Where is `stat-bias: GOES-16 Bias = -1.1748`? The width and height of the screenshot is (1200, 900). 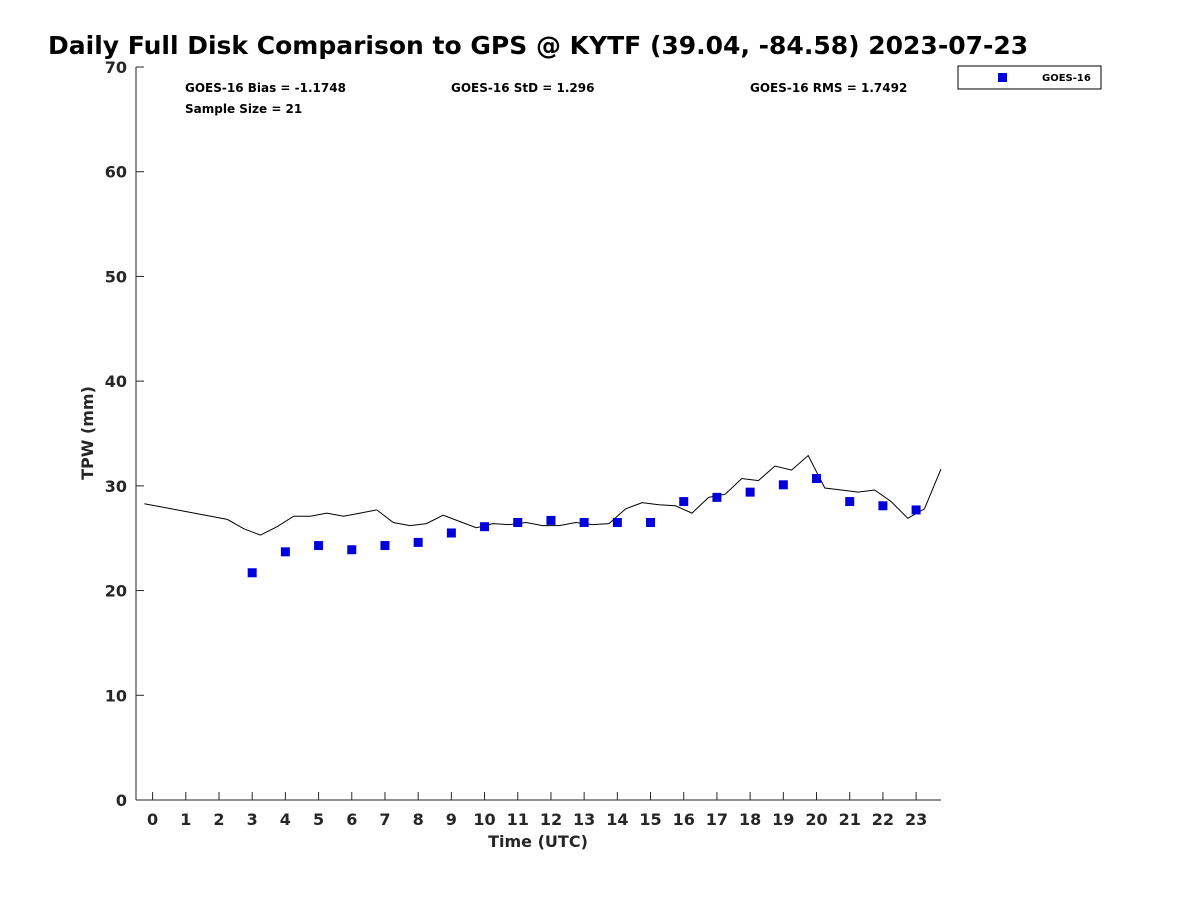
stat-bias: GOES-16 Bias = -1.1748 is located at coordinates (265, 88).